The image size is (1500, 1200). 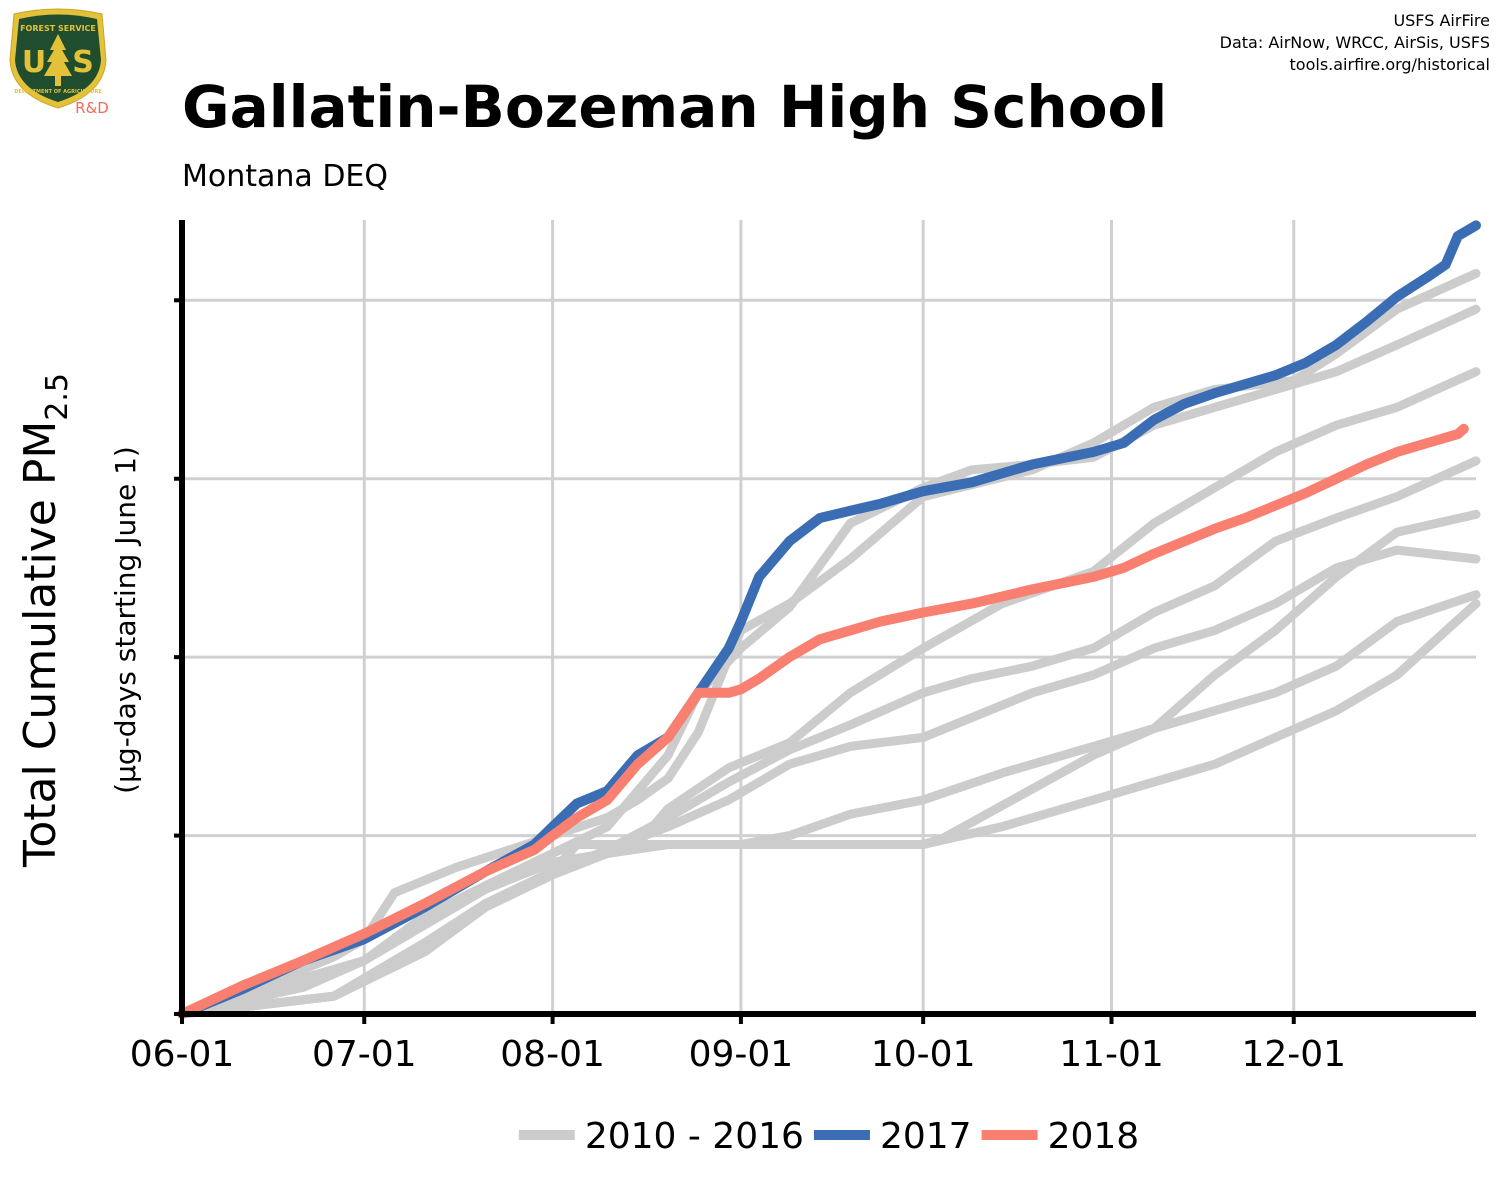 What do you see at coordinates (364, 1054) in the screenshot?
I see `x-tick-label-1: 07-01` at bounding box center [364, 1054].